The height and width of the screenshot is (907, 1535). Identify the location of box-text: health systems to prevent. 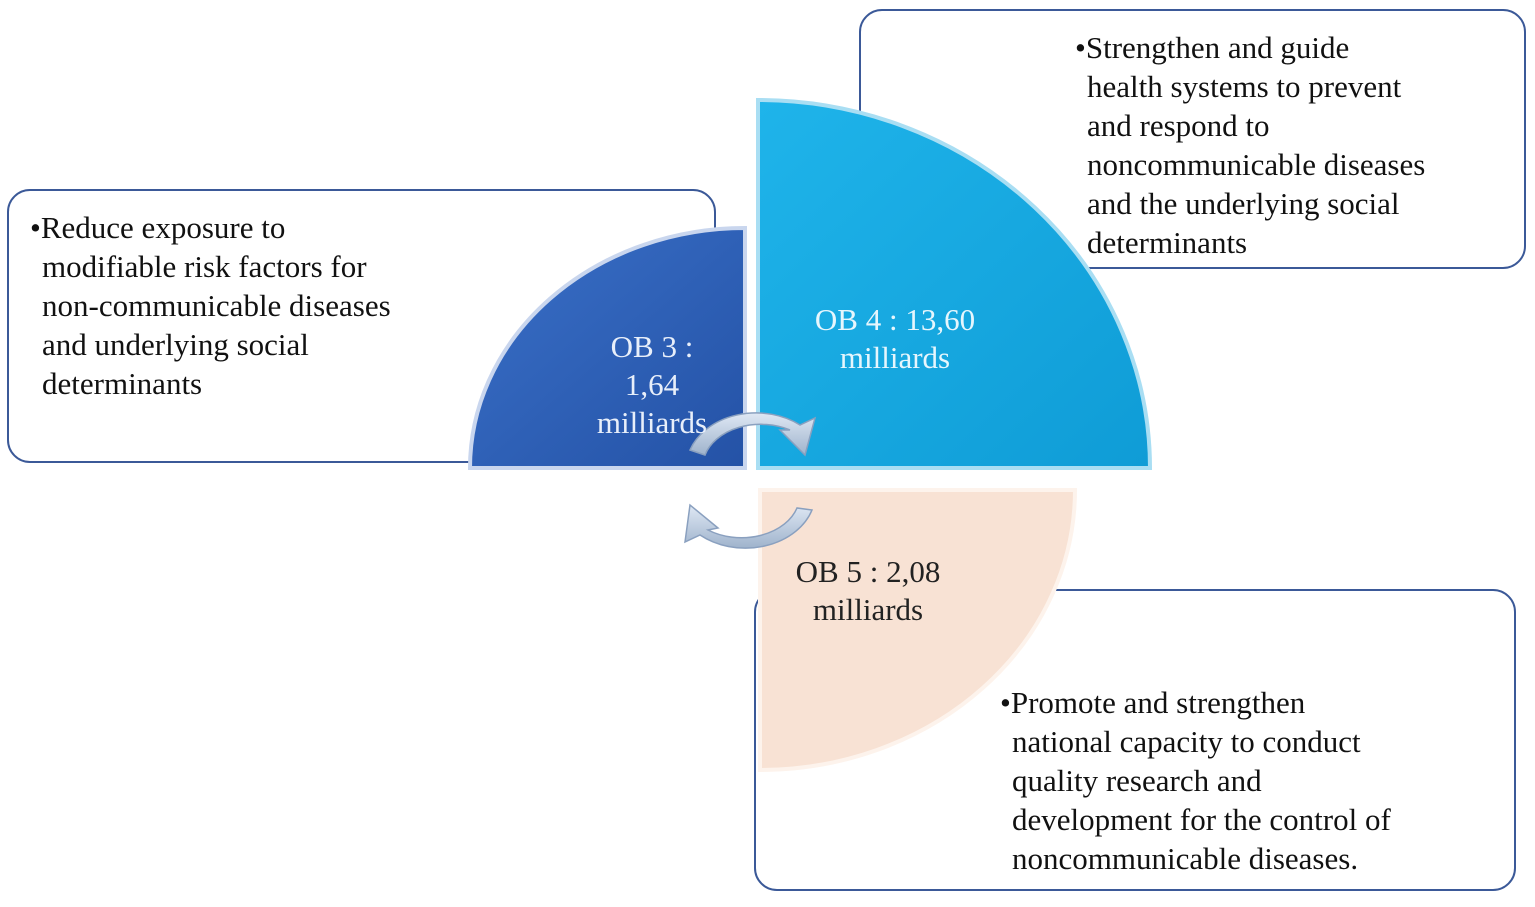
(1244, 86).